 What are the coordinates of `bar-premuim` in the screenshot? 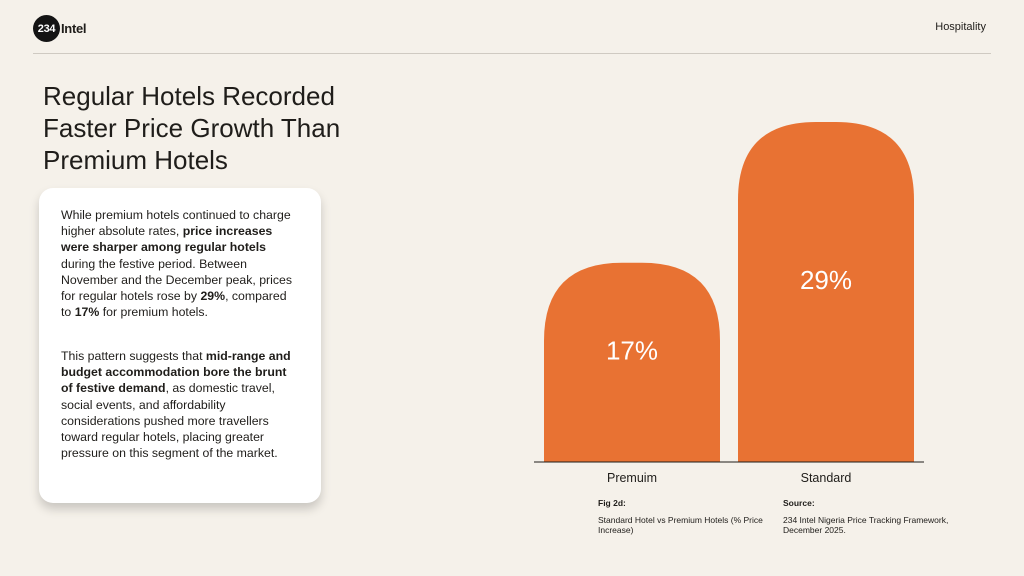 It's located at (632, 362).